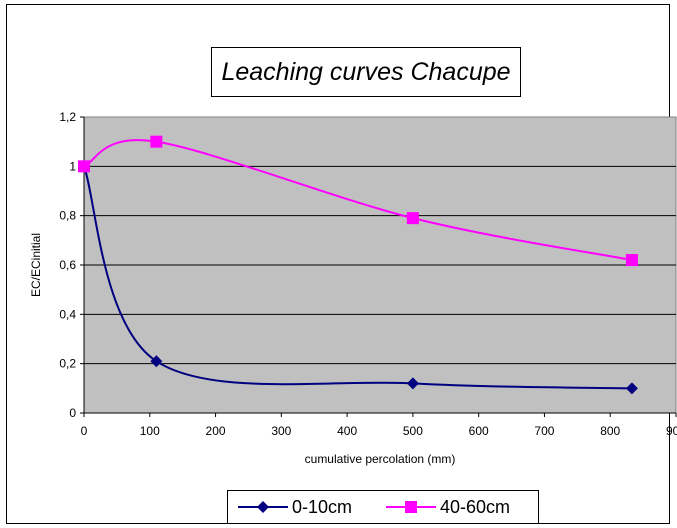  I want to click on y-tick-label: 1, so click(72, 166).